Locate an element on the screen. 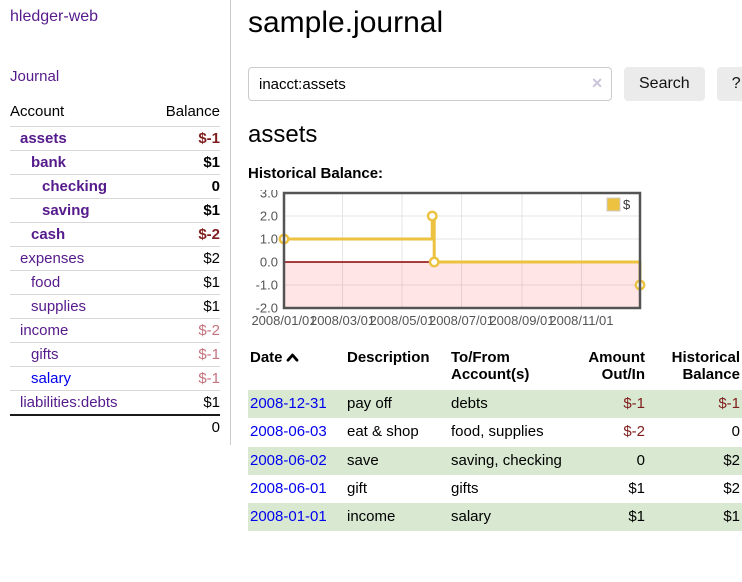  sidebar-account-link: liabilities:debts is located at coordinates (69, 402).